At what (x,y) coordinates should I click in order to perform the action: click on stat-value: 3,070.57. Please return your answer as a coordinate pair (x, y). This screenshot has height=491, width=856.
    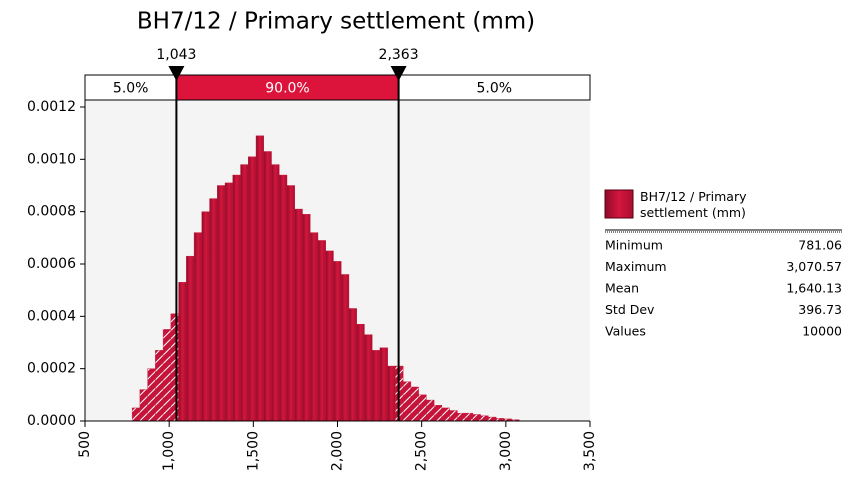
    Looking at the image, I should click on (814, 266).